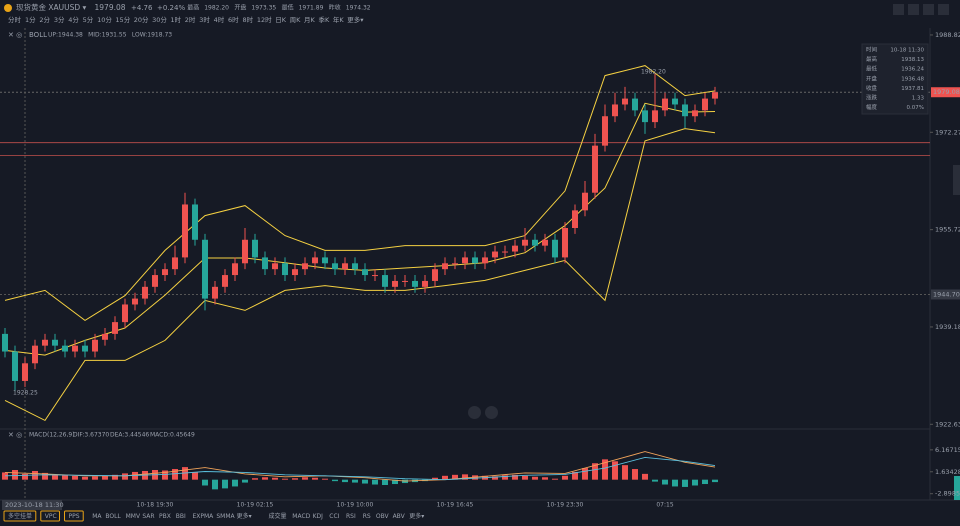 The image size is (960, 526). I want to click on timeframe-button: 3时, so click(204, 19).